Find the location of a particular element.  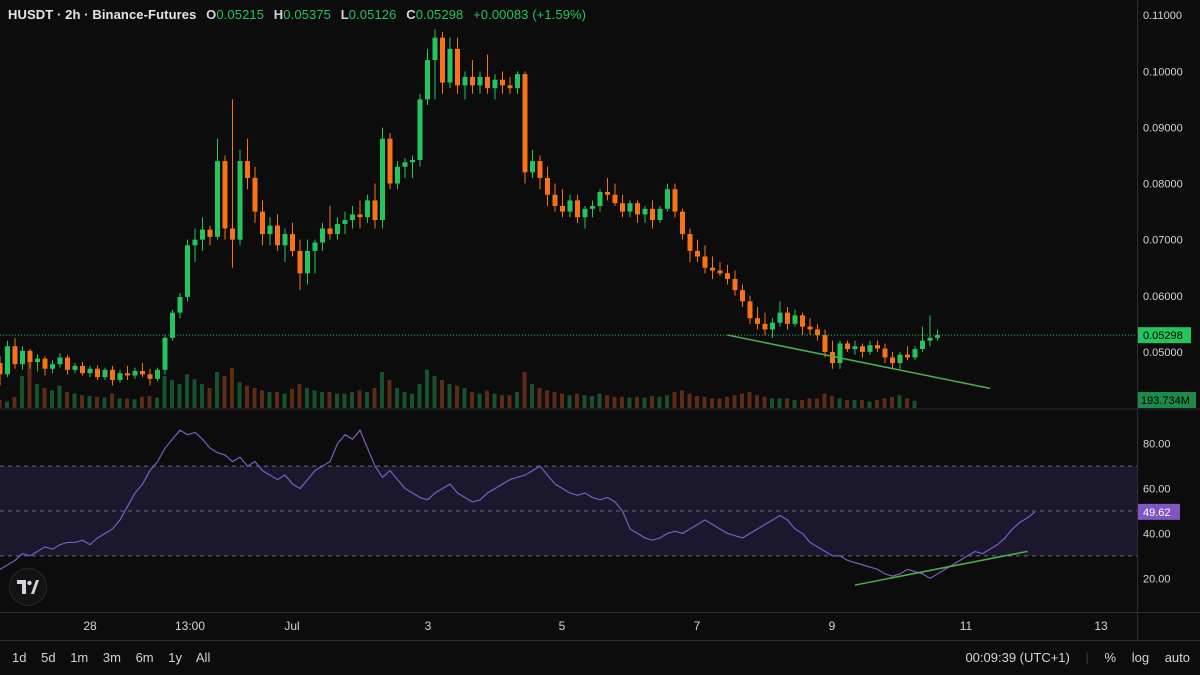

tradingview-logo-icon is located at coordinates (28, 587).